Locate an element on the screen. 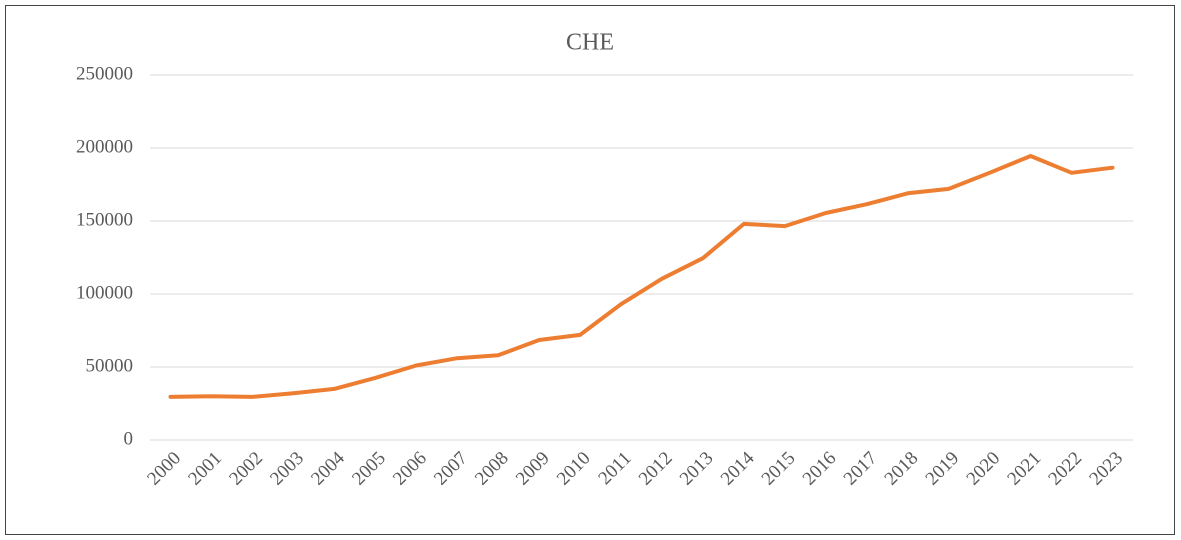 Image resolution: width=1181 pixels, height=540 pixels. y-tick-label: 0 is located at coordinates (129, 438).